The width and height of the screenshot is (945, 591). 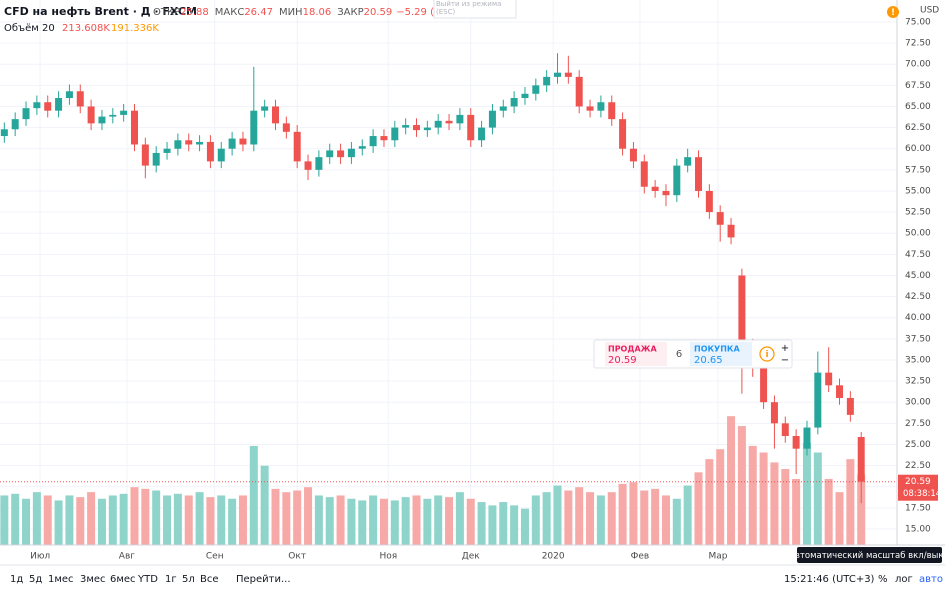 What do you see at coordinates (188, 579) in the screenshot?
I see `range-button: 5л` at bounding box center [188, 579].